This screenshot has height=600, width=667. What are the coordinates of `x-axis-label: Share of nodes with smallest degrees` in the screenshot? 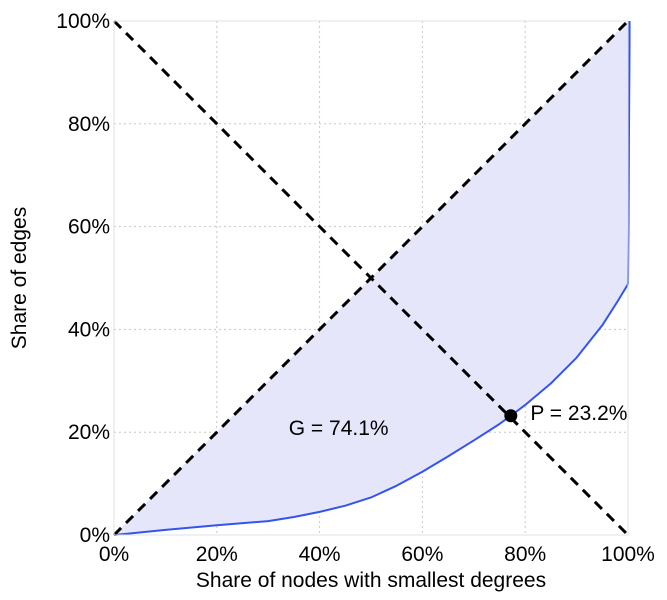 It's located at (371, 580).